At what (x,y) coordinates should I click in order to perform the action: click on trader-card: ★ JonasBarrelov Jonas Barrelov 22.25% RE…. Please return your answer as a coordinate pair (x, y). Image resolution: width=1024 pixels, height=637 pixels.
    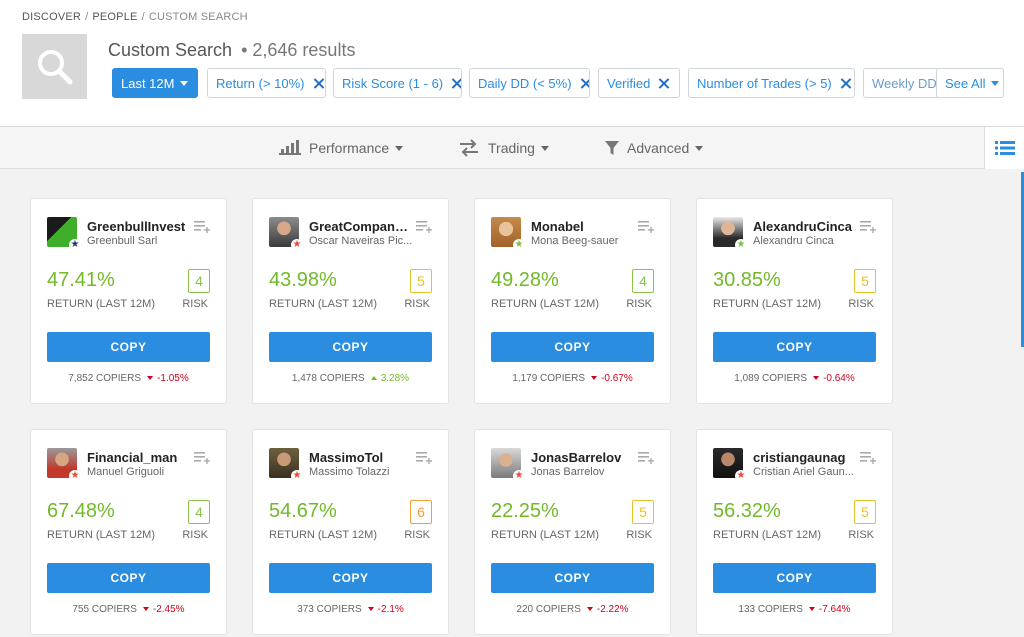
    Looking at the image, I should click on (572, 532).